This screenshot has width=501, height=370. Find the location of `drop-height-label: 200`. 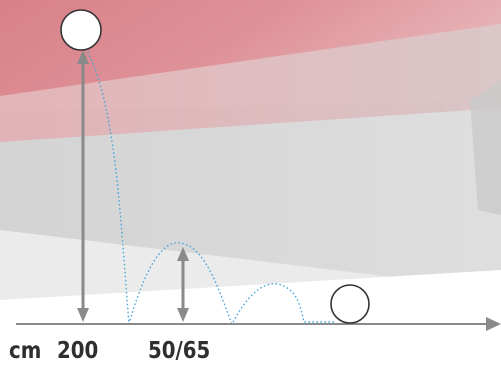

drop-height-label: 200 is located at coordinates (78, 351).